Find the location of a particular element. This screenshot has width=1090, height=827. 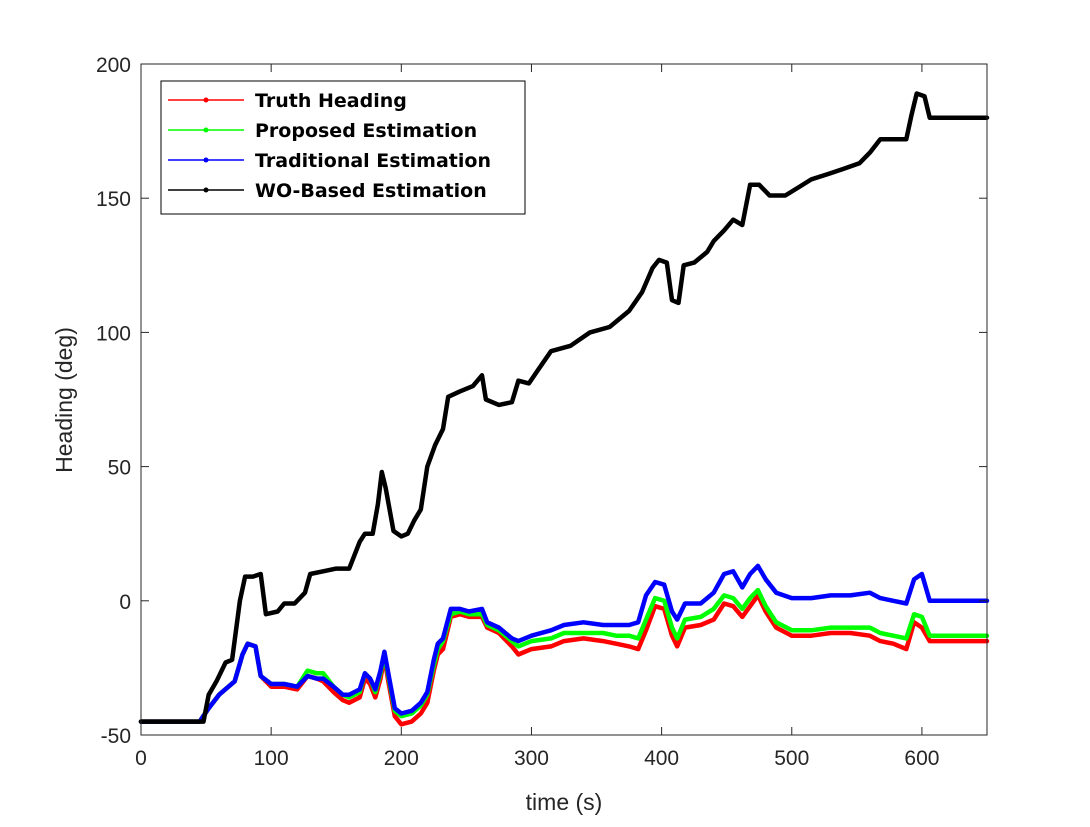

x-tick-label: 400 is located at coordinates (661, 758).